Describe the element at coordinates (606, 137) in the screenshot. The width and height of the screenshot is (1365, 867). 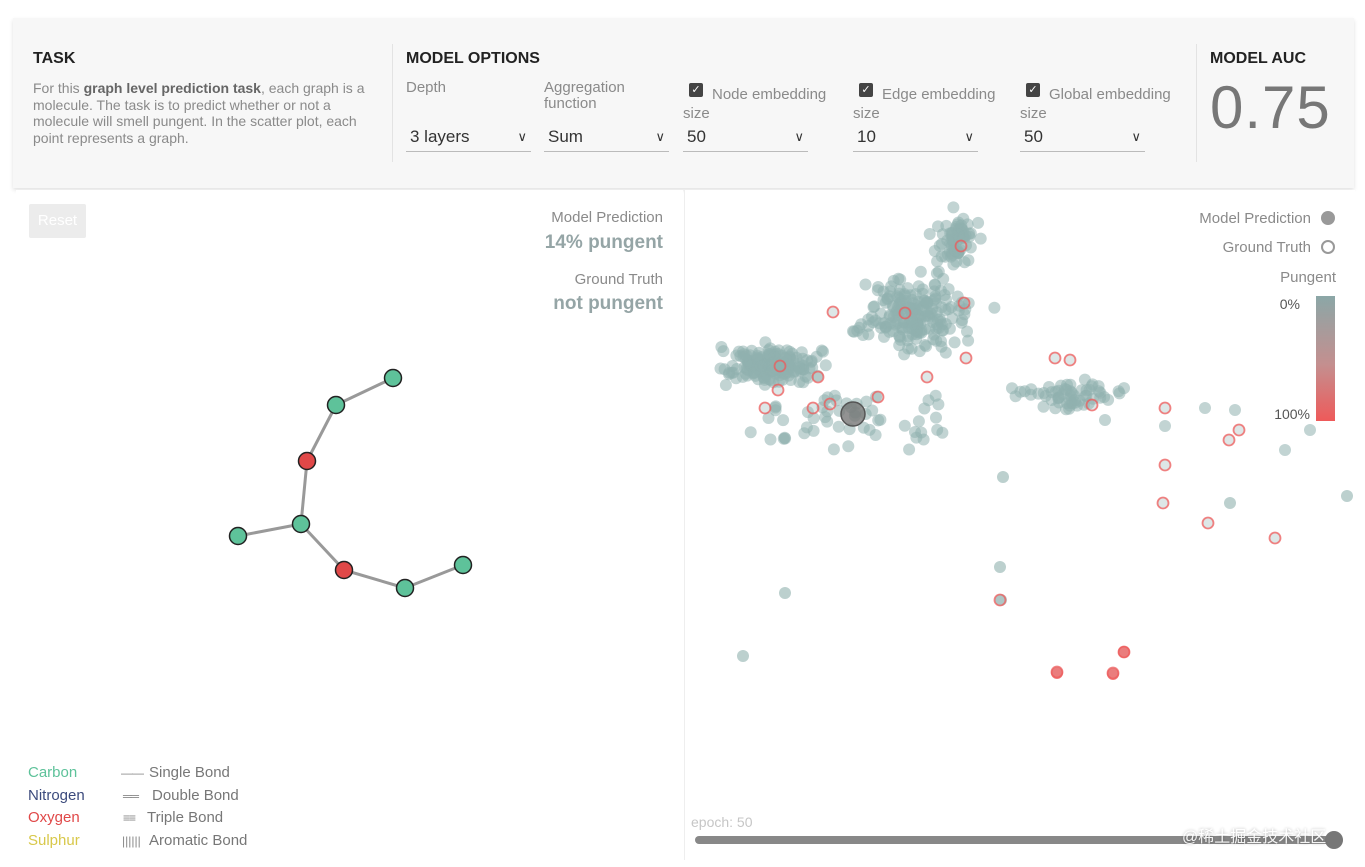
I see `aggregation-select: Sum ∨` at that location.